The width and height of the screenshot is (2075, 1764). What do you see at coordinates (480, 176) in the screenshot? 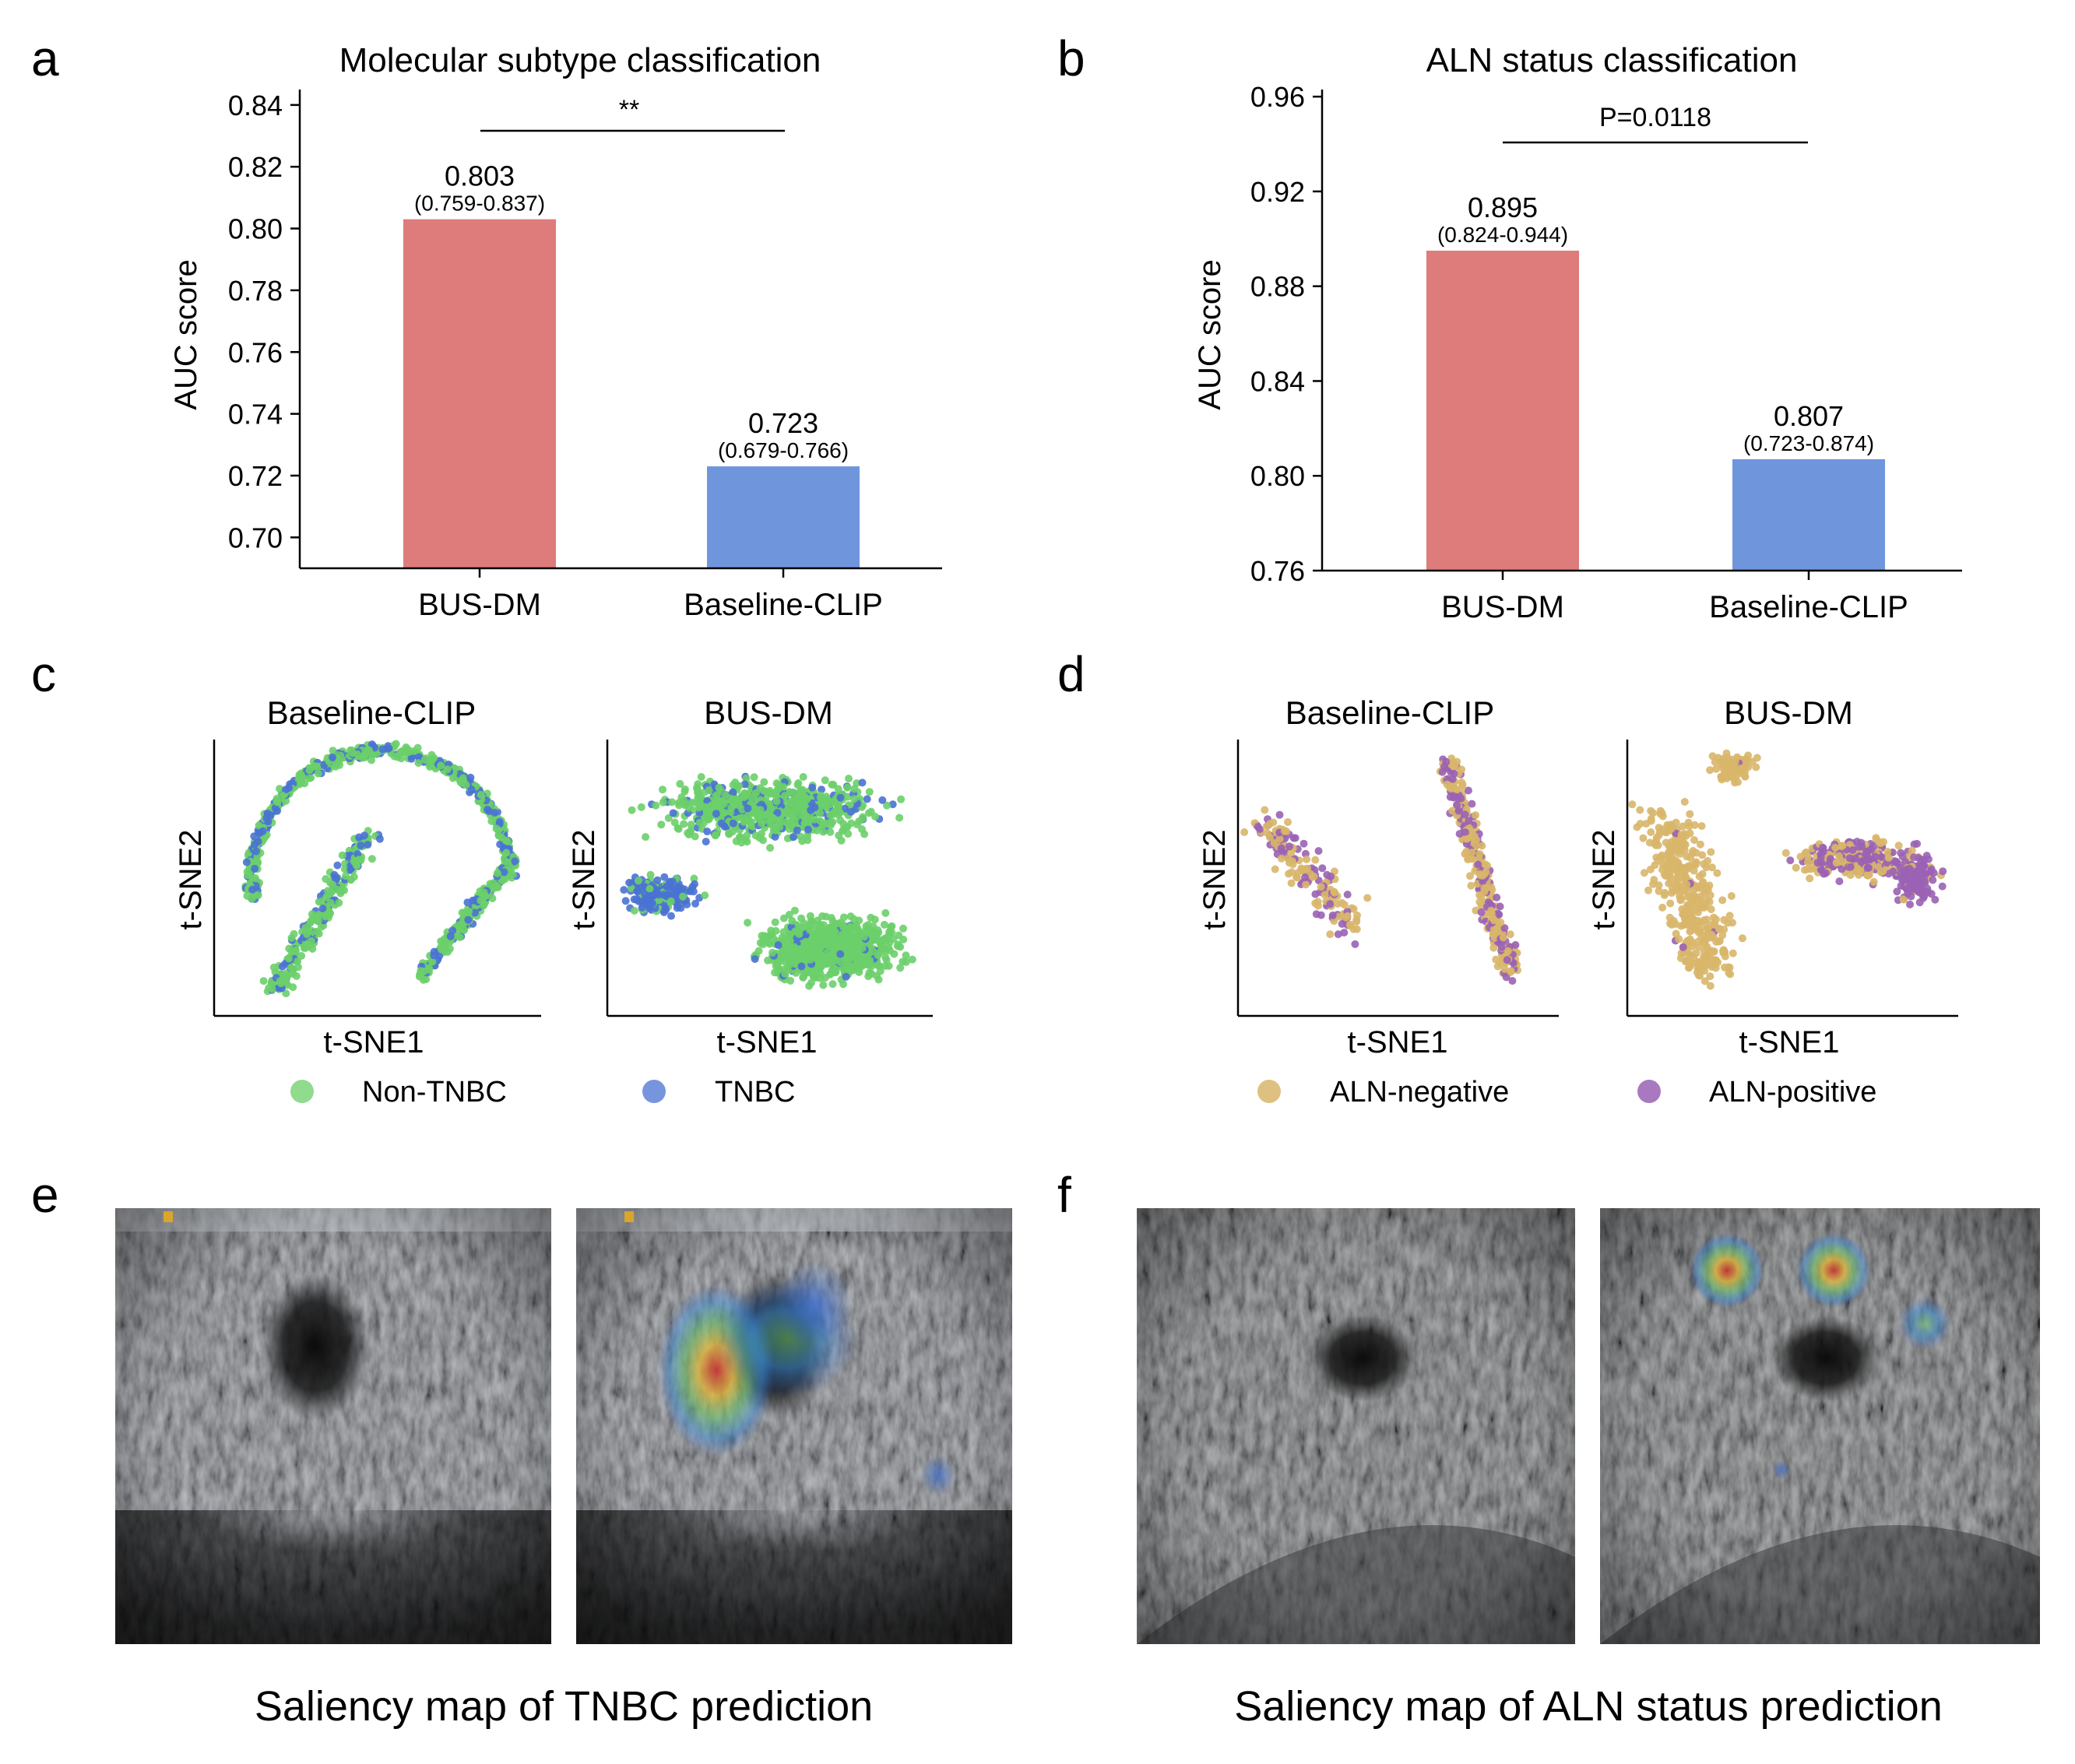
I see `data-label: 0.803` at bounding box center [480, 176].